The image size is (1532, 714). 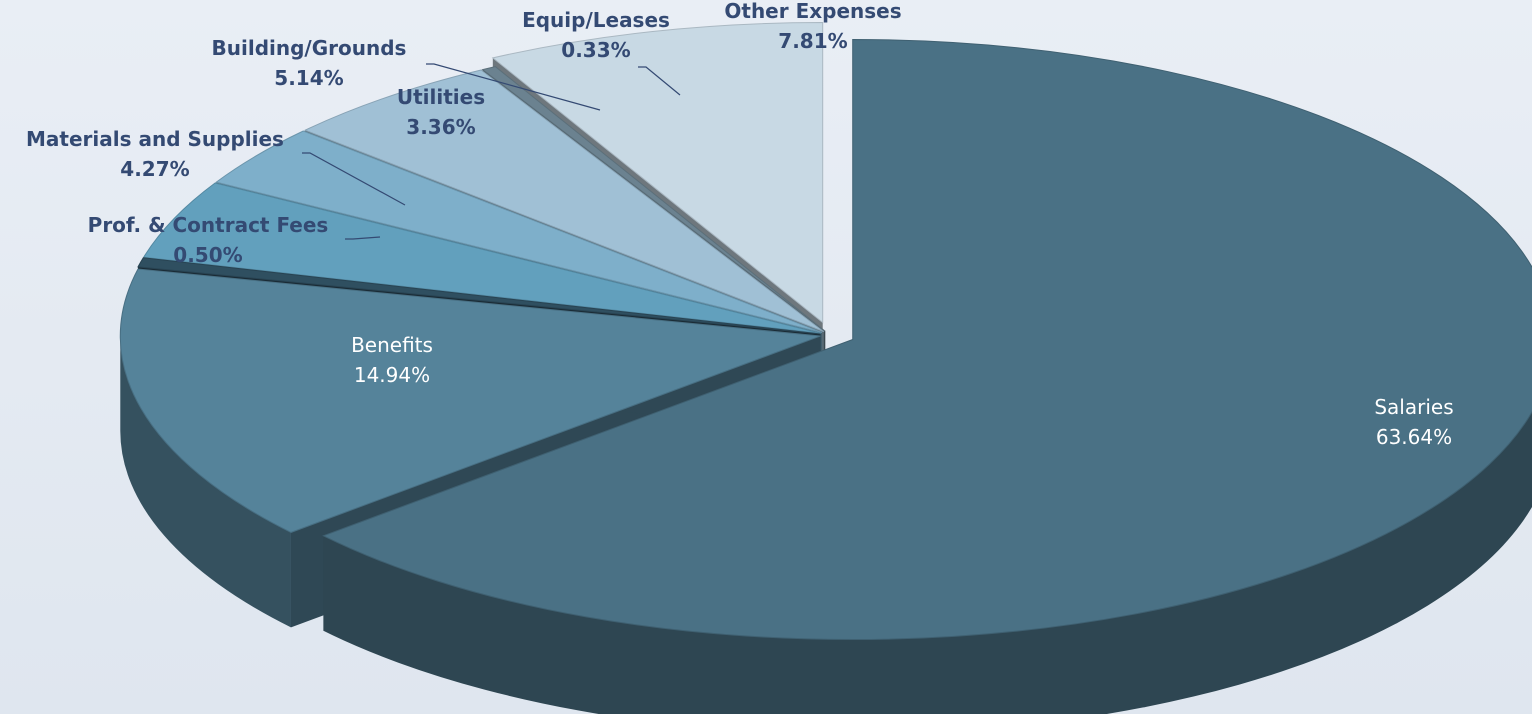 What do you see at coordinates (596, 20) in the screenshot?
I see `slice-category-label: Equip/Leases` at bounding box center [596, 20].